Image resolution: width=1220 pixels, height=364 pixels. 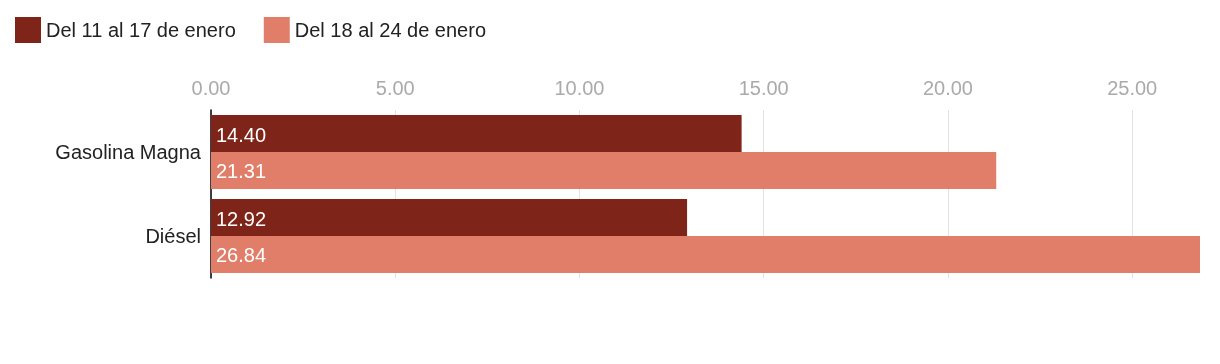 What do you see at coordinates (241, 218) in the screenshot?
I see `data-label: 12.92` at bounding box center [241, 218].